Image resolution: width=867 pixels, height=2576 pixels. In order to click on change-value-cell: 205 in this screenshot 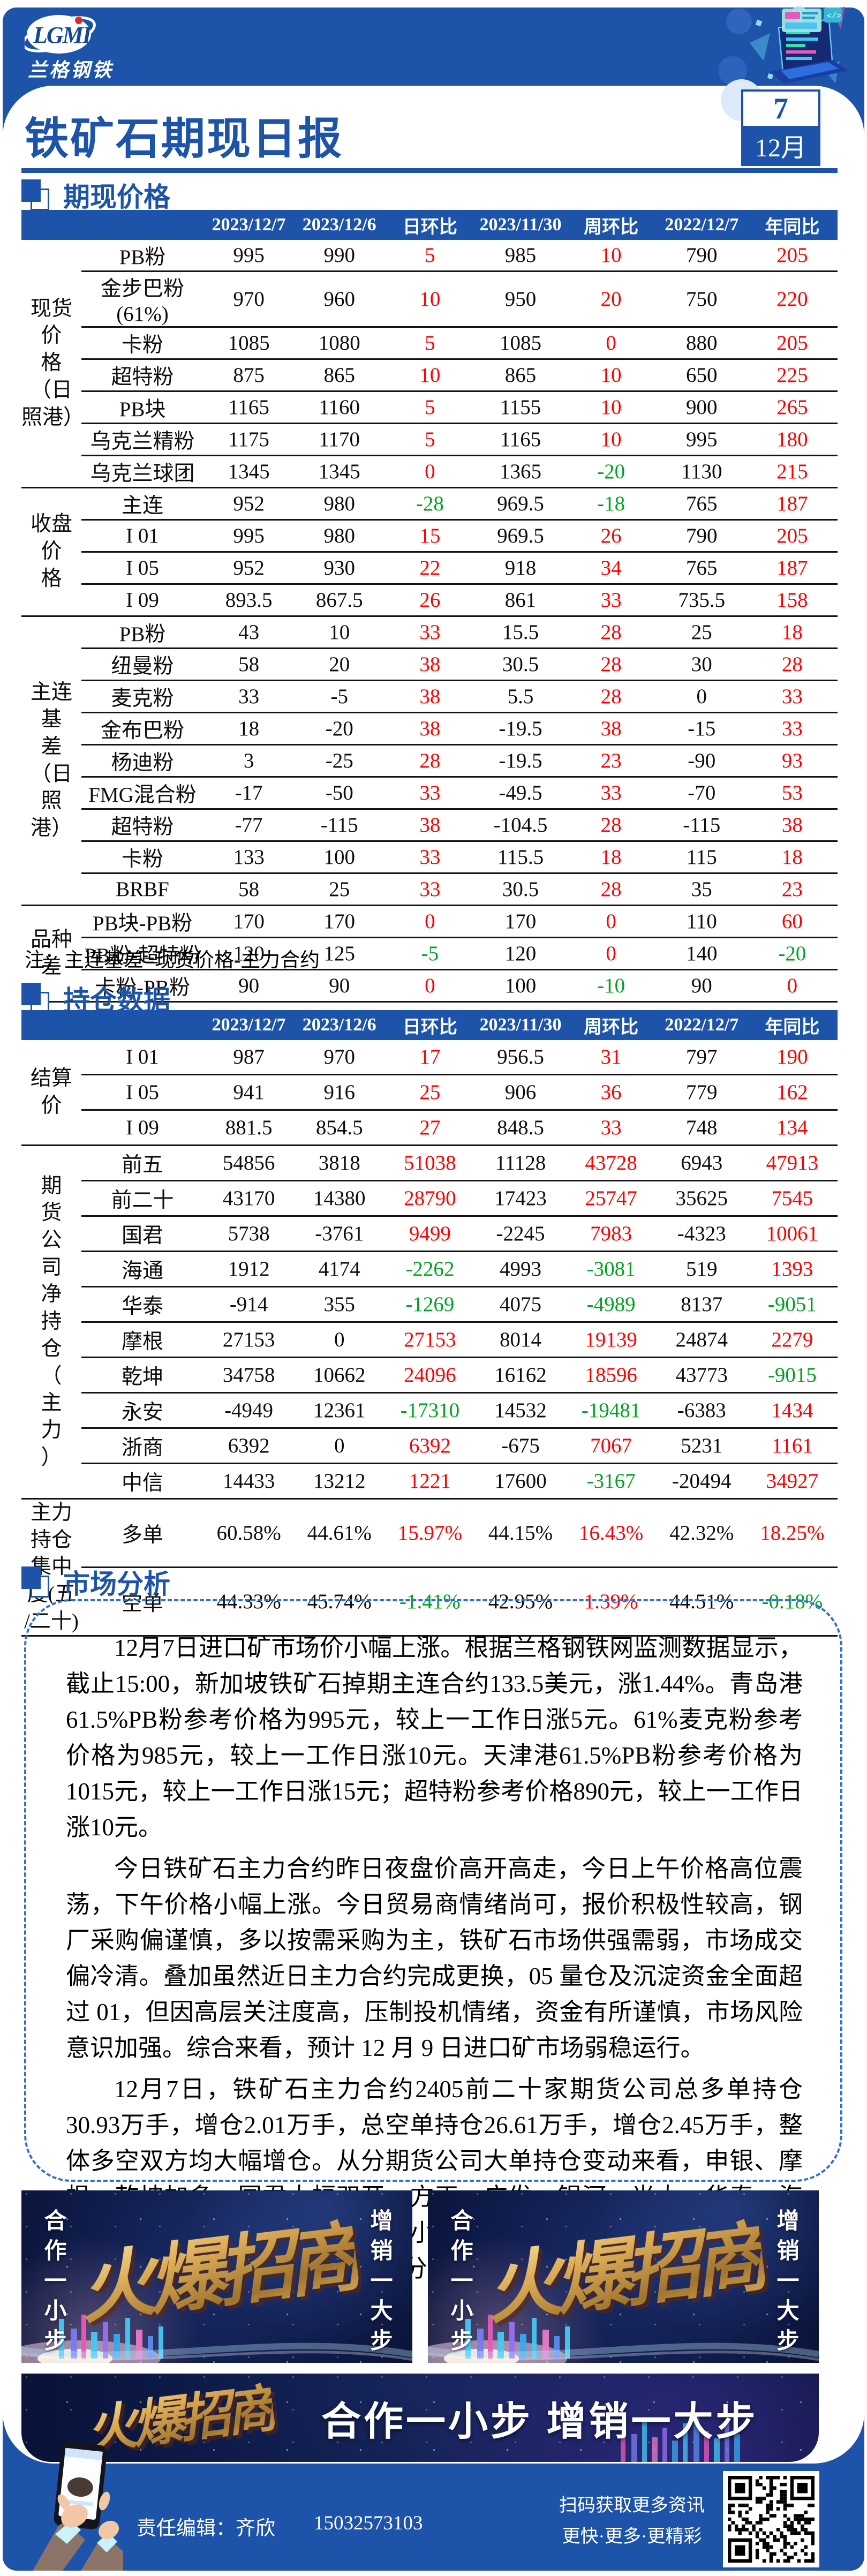, I will do `click(793, 256)`.